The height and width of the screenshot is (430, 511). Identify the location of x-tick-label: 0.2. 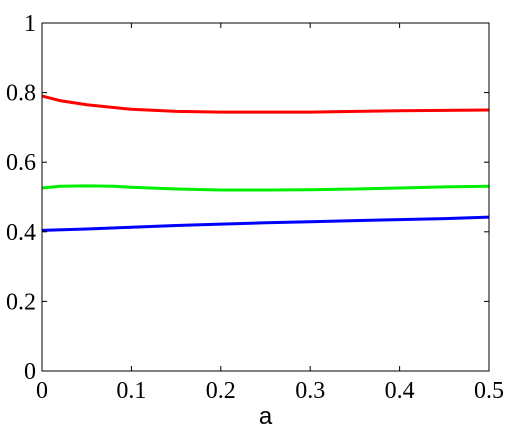
(221, 391).